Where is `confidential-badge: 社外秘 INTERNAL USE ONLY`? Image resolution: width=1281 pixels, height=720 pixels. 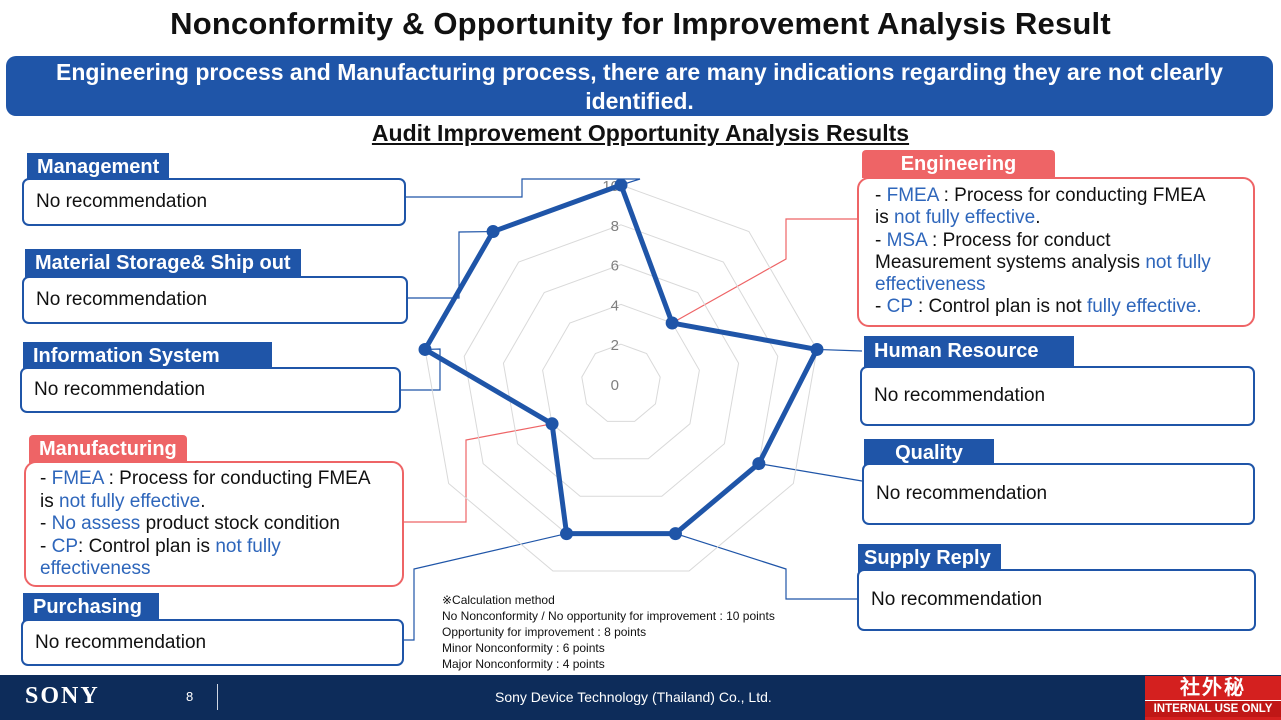
confidential-badge: 社外秘 INTERNAL USE ONLY is located at coordinates (1213, 698).